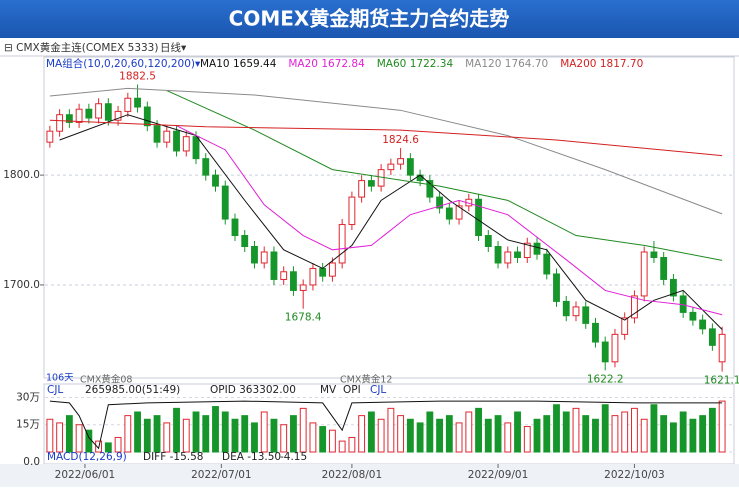 The height and width of the screenshot is (491, 739). What do you see at coordinates (85, 475) in the screenshot?
I see `x-tick-label: 2022/06/01` at bounding box center [85, 475].